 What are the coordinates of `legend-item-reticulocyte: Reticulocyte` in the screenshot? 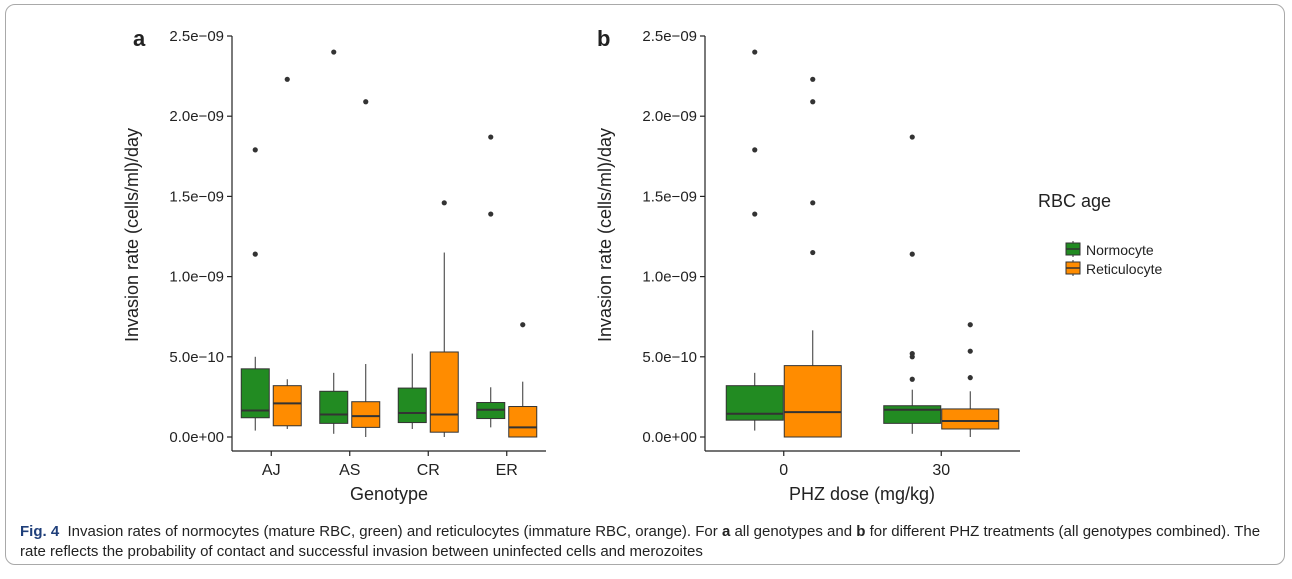 It's located at (1114, 268).